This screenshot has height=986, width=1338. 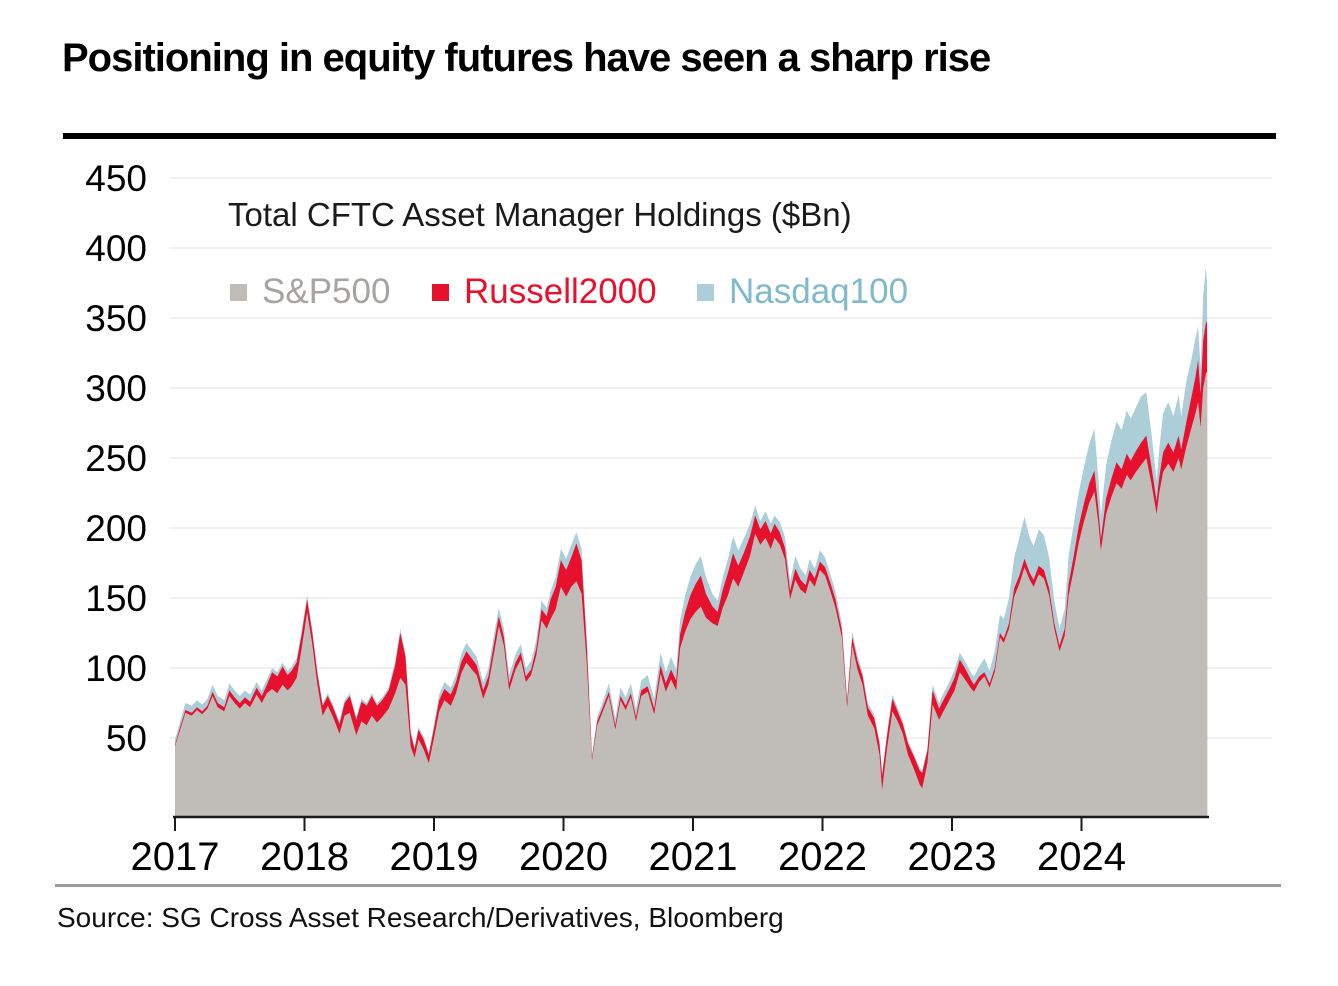 What do you see at coordinates (822, 857) in the screenshot?
I see `svg-text: 2022` at bounding box center [822, 857].